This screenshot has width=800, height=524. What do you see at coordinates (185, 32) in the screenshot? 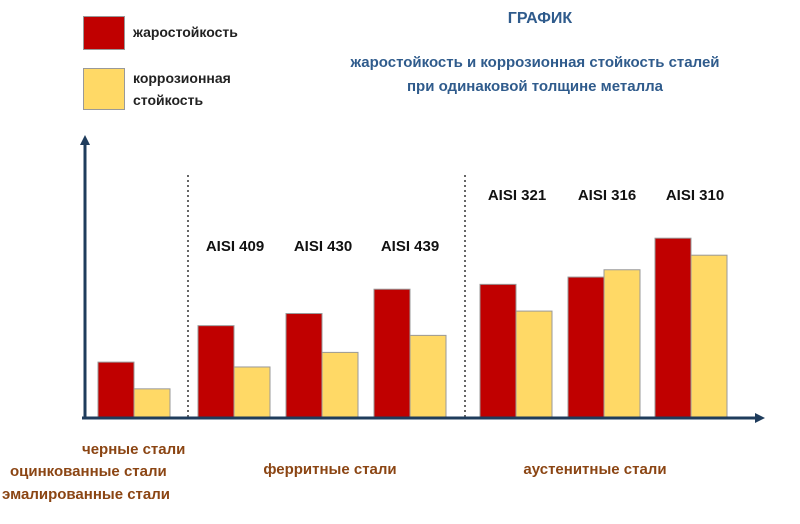
I see `legend-heat-label: жаростойкость` at bounding box center [185, 32].